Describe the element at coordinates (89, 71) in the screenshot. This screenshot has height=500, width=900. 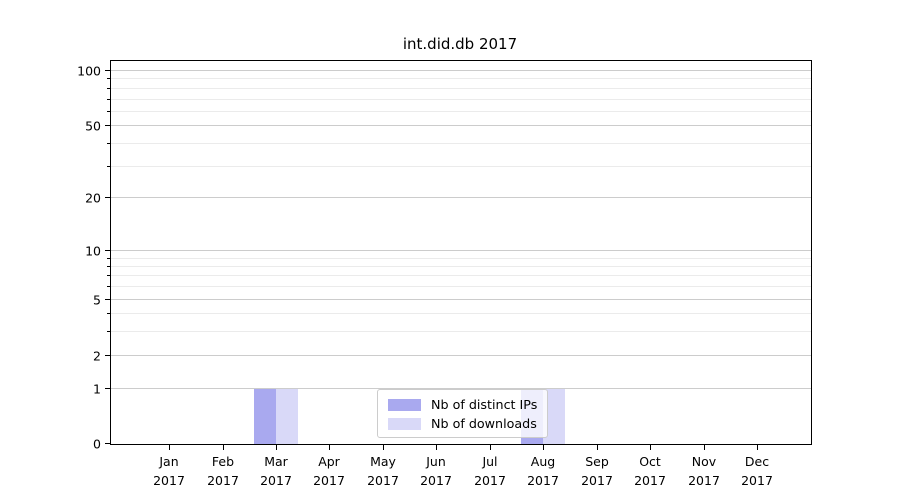
I see `y-axis-tick-label: 100` at that location.